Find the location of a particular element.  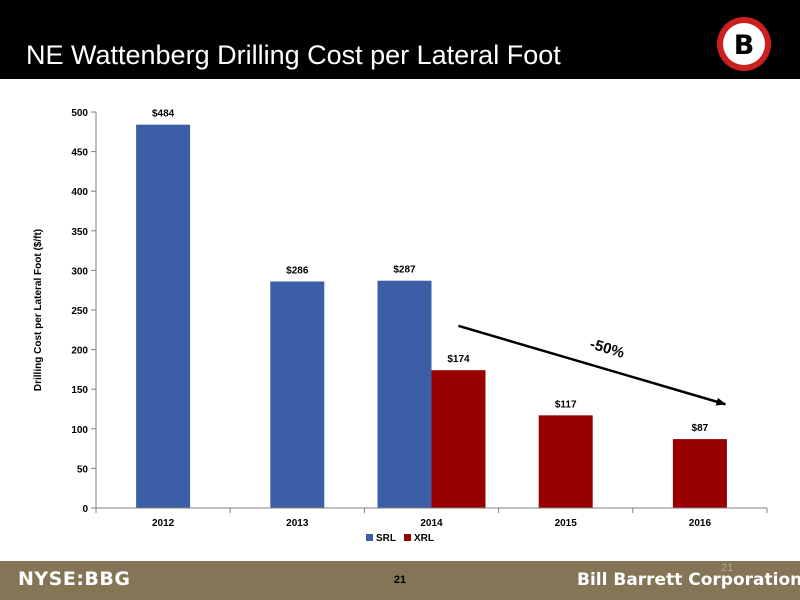

trend-arrow is located at coordinates (592, 365).